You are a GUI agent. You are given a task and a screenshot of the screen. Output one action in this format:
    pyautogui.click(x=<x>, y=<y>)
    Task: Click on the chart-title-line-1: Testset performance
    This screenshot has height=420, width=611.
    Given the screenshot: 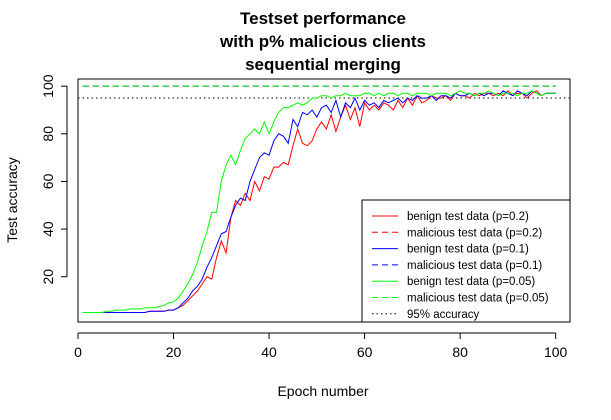 What is the action you would take?
    pyautogui.click(x=323, y=18)
    